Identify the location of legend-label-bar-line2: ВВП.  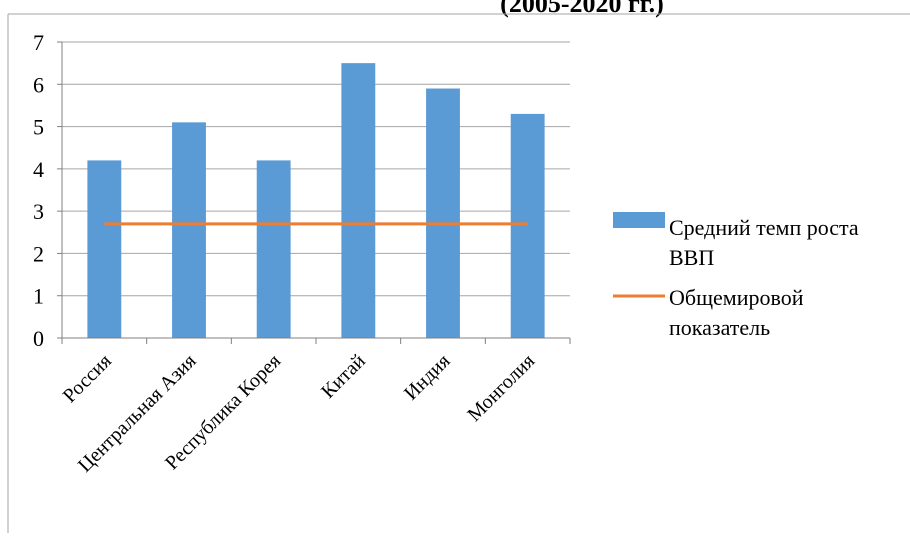
(691, 257).